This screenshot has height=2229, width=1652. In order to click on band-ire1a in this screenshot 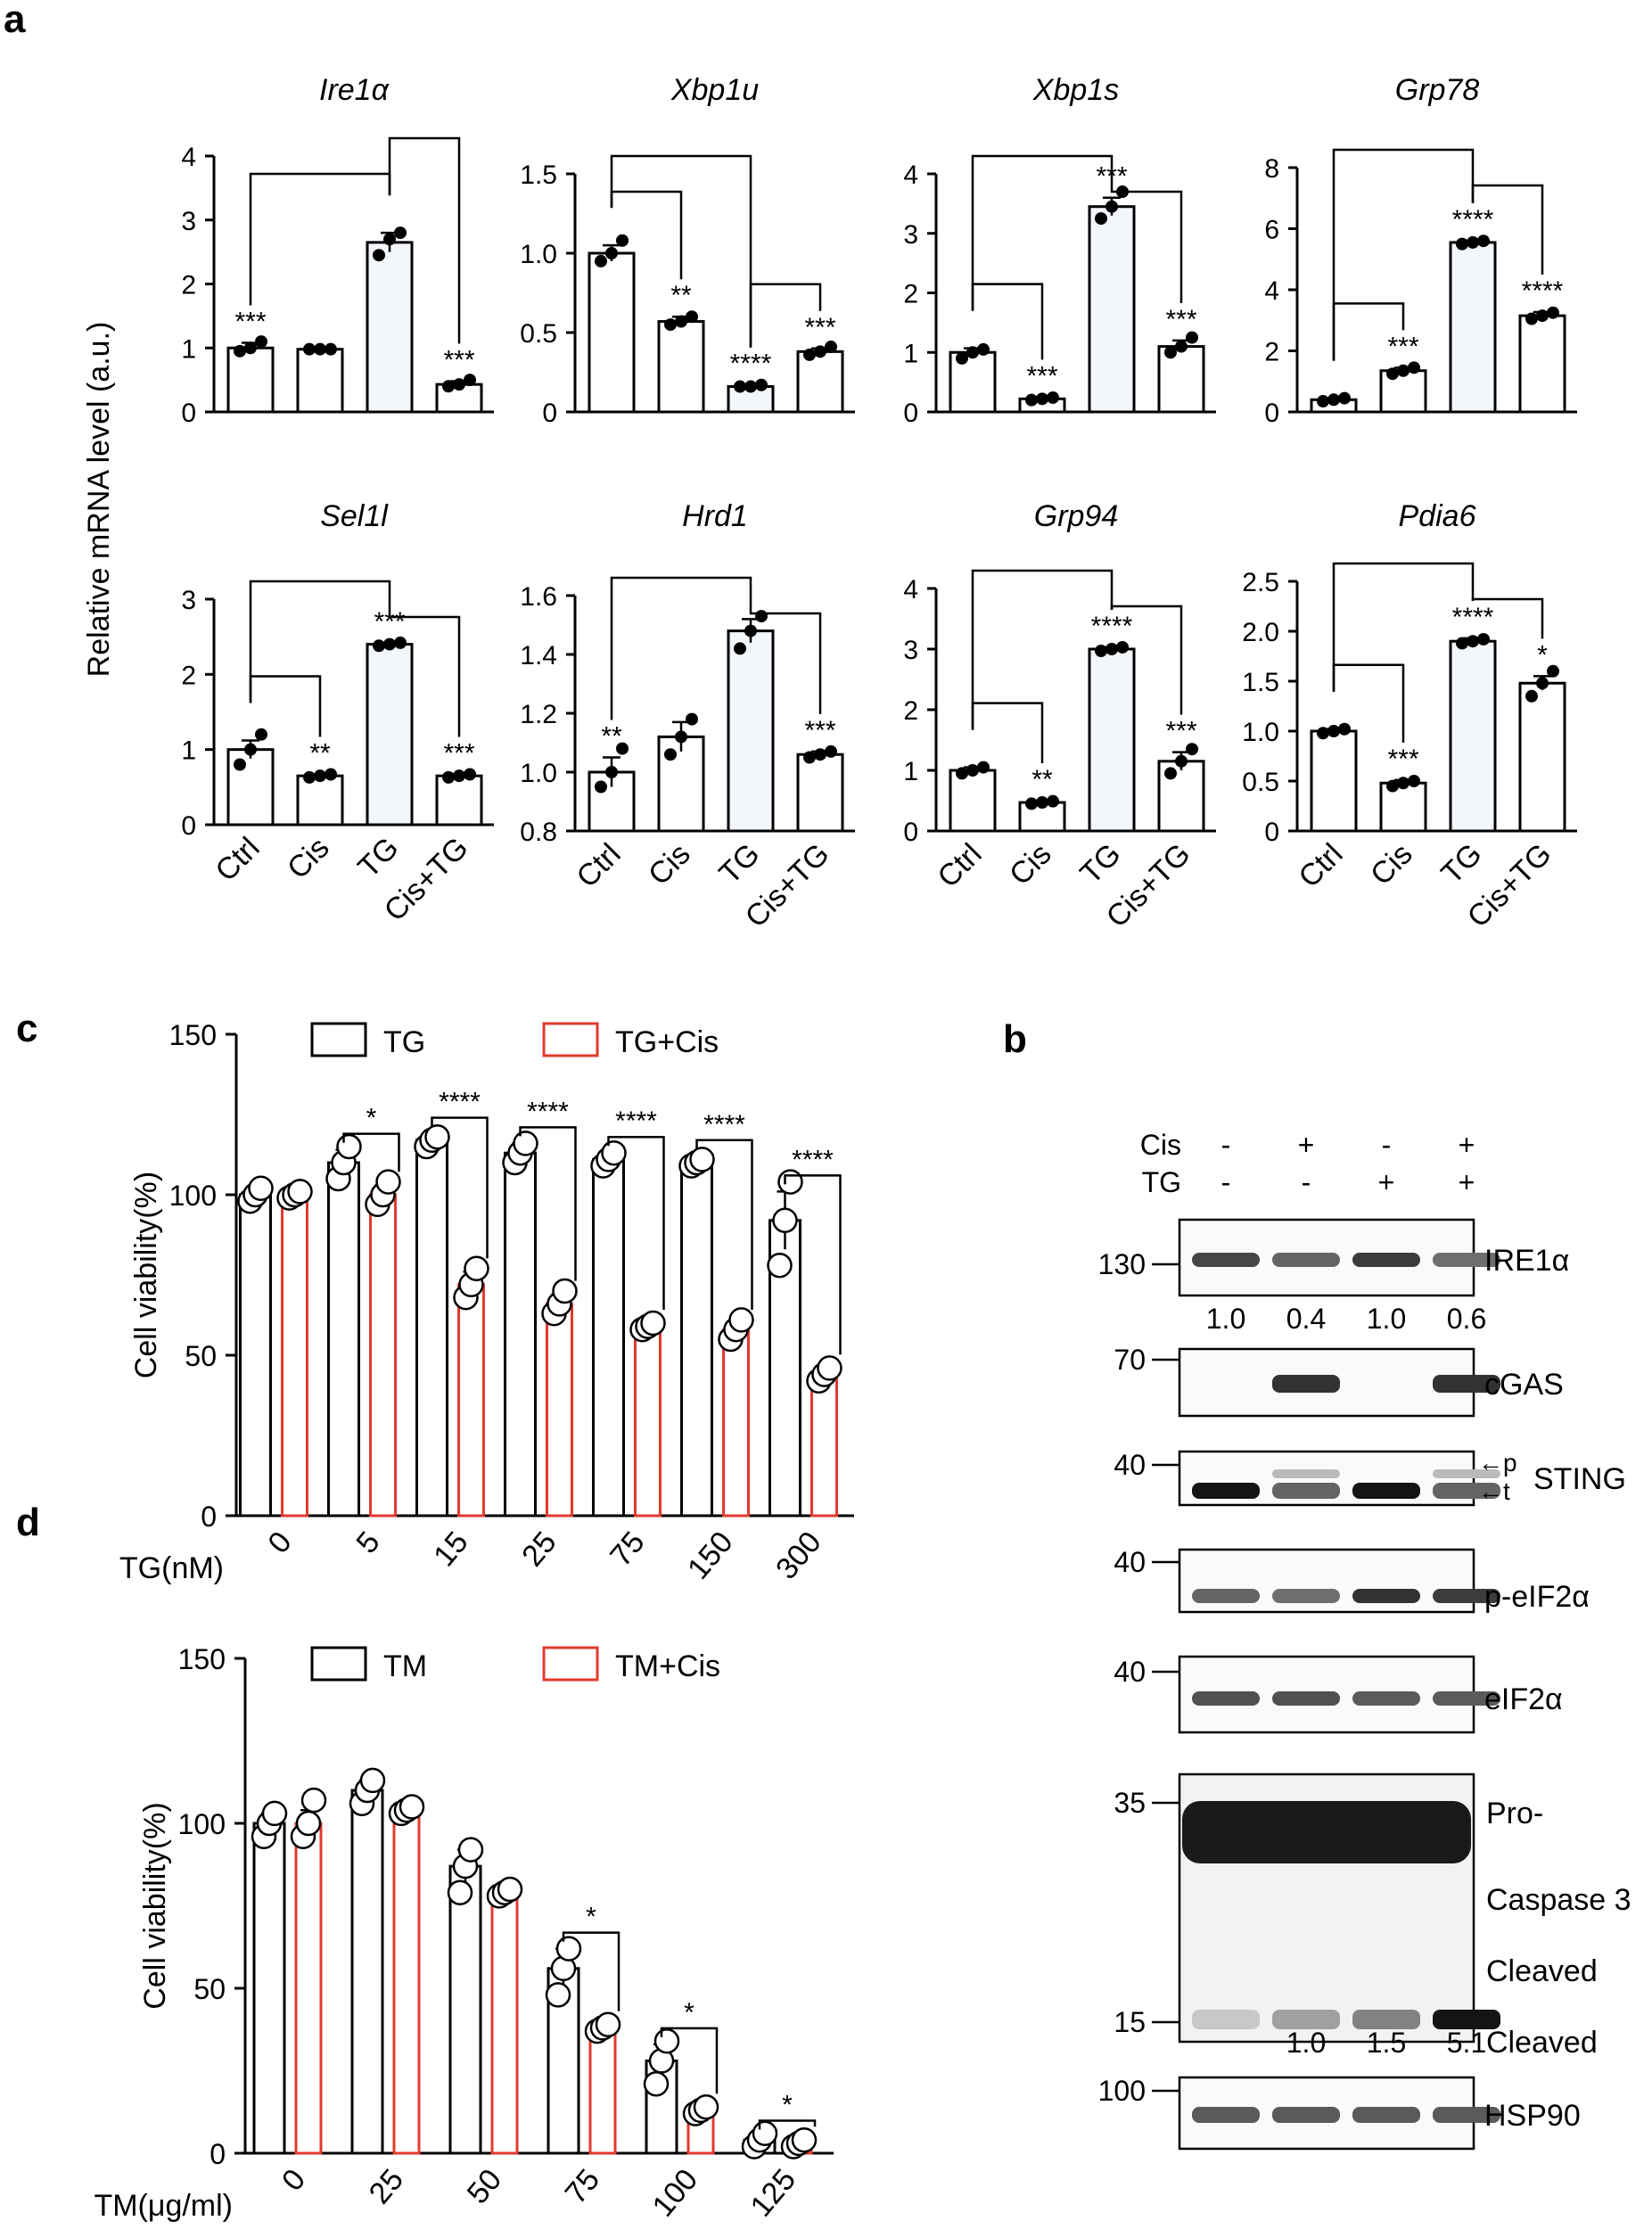, I will do `click(1386, 1260)`.